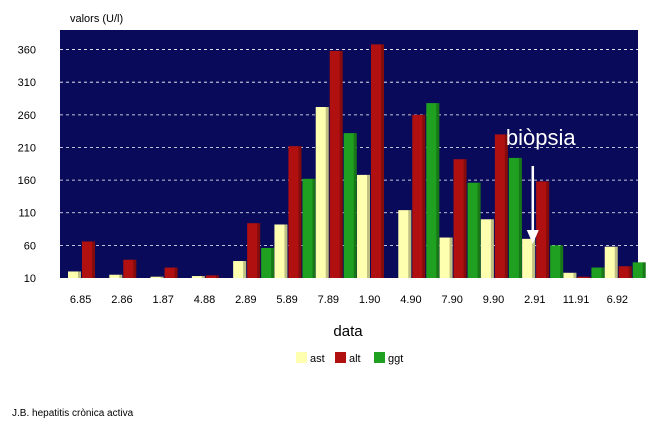 The image size is (660, 425). What do you see at coordinates (73, 413) in the screenshot?
I see `footer-caption: J.B. hepatitis crònica activa` at bounding box center [73, 413].